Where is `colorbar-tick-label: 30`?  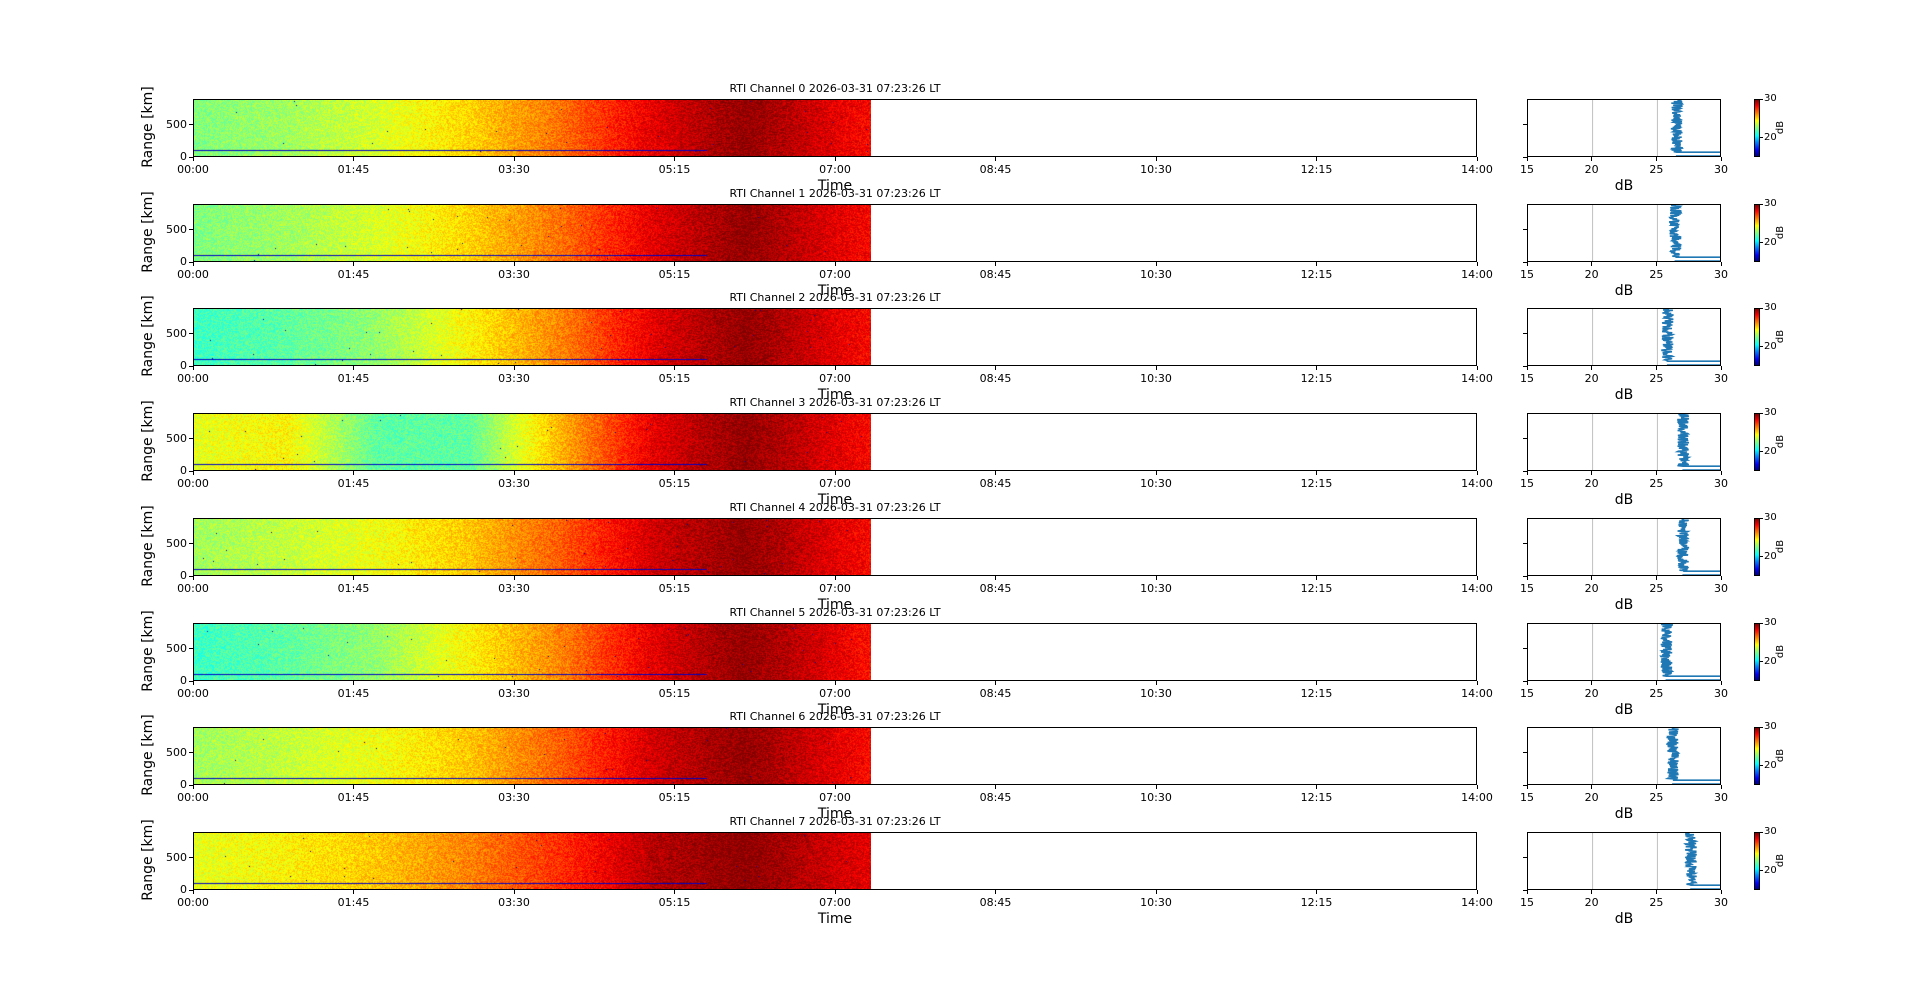 colorbar-tick-label: 30 is located at coordinates (1770, 412).